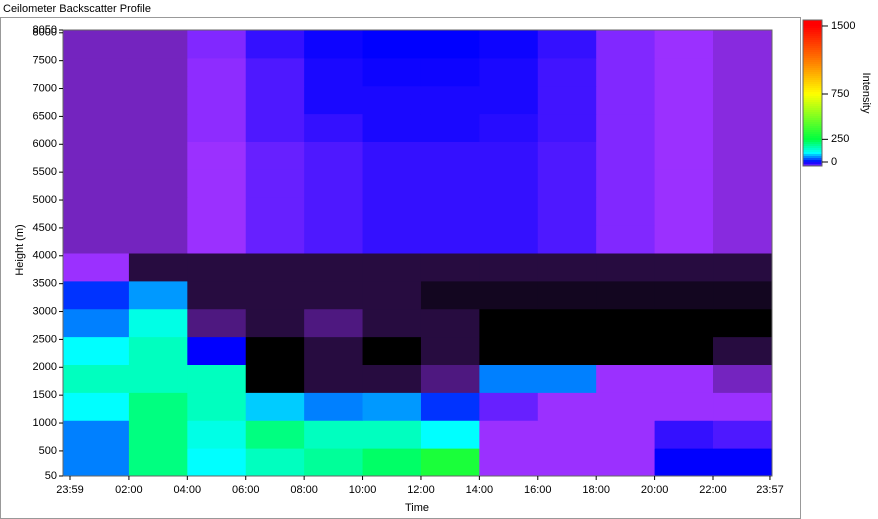 The height and width of the screenshot is (519, 878). Describe the element at coordinates (840, 94) in the screenshot. I see `colorbar-tick-label: 750` at that location.